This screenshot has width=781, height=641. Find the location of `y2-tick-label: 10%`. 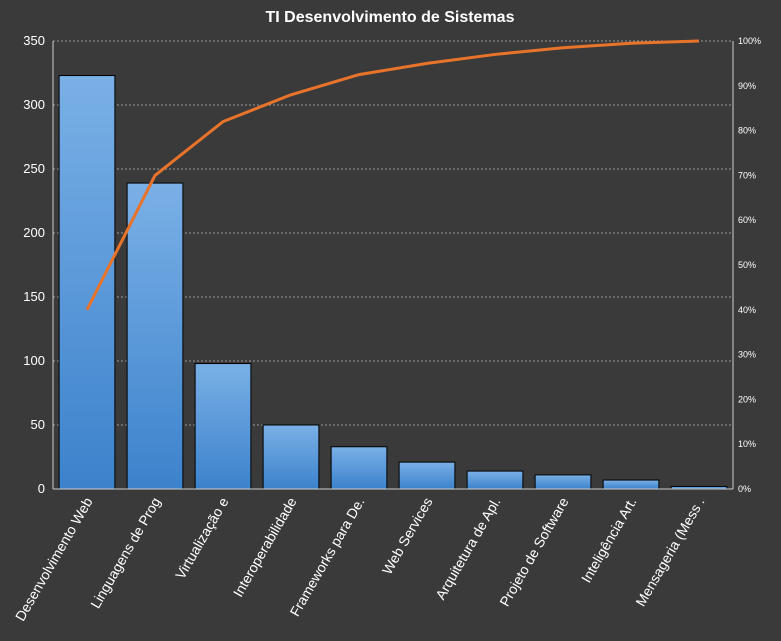

y2-tick-label: 10% is located at coordinates (747, 444).